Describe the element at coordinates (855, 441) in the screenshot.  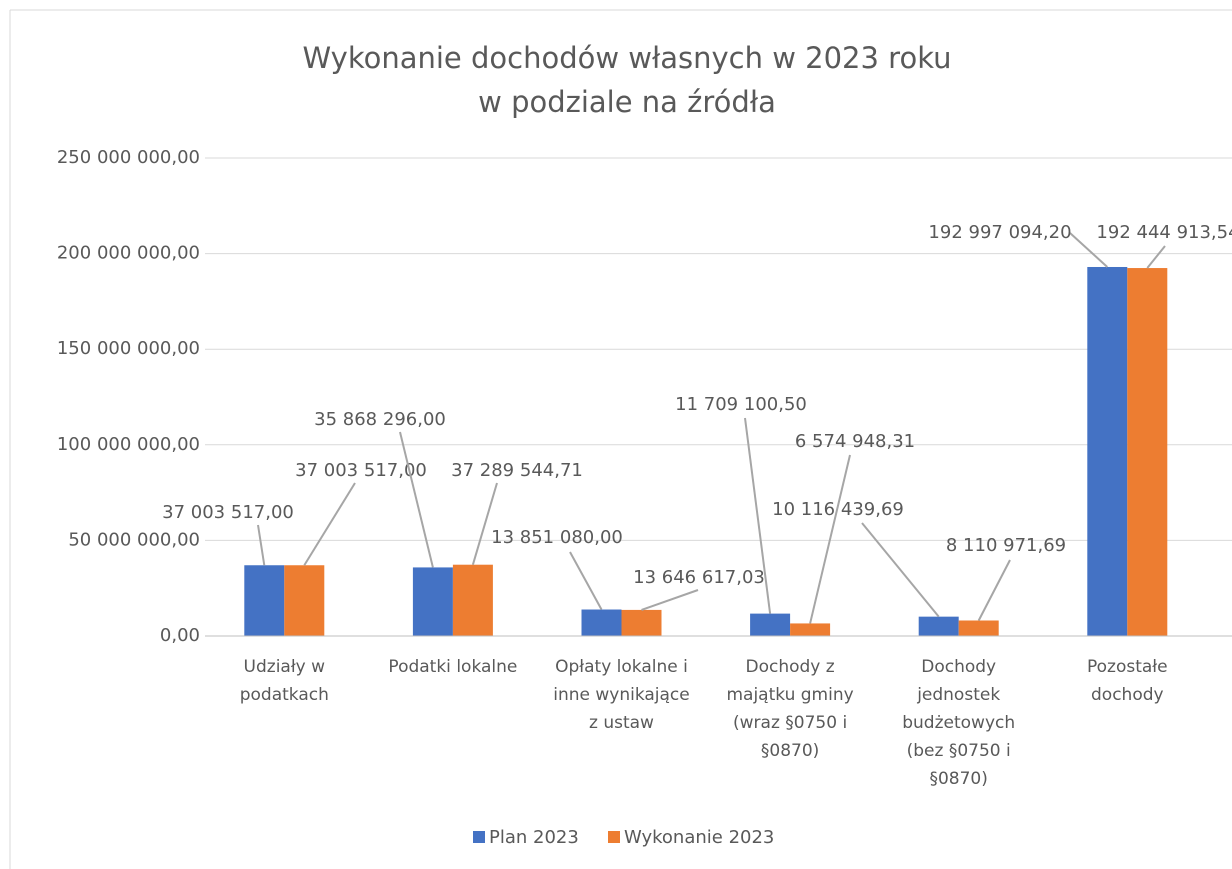
I see `data-label: 6 574 948,31` at that location.